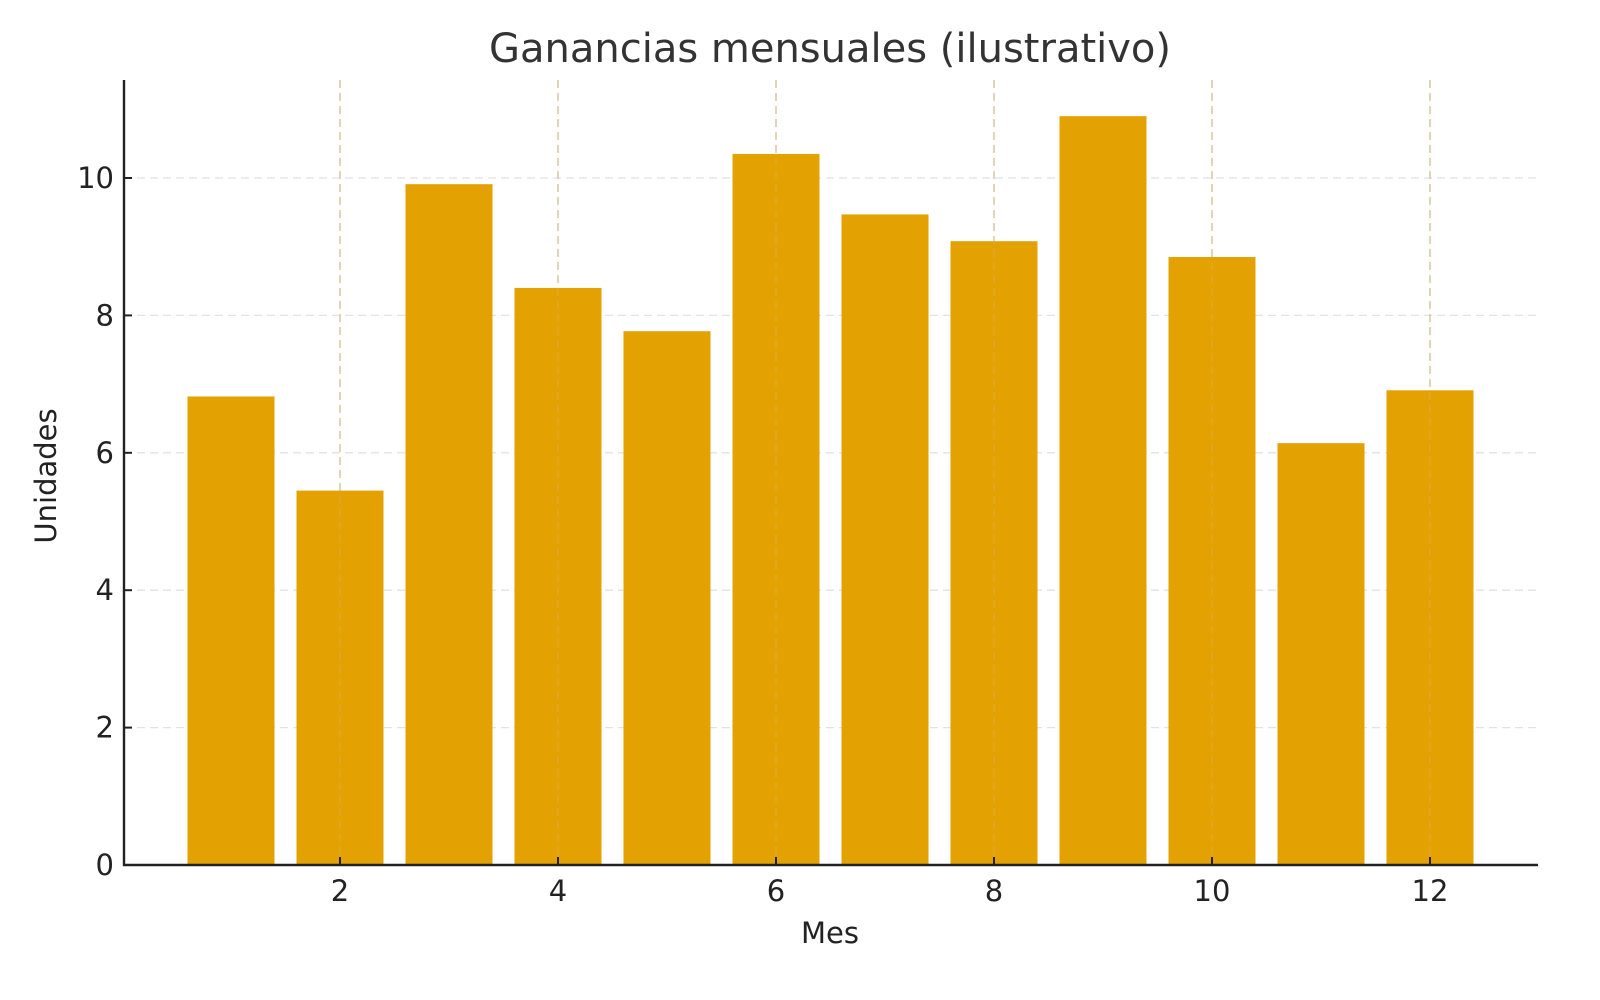 This screenshot has height=1000, width=1600. What do you see at coordinates (558, 891) in the screenshot?
I see `x-tick-label: 4` at bounding box center [558, 891].